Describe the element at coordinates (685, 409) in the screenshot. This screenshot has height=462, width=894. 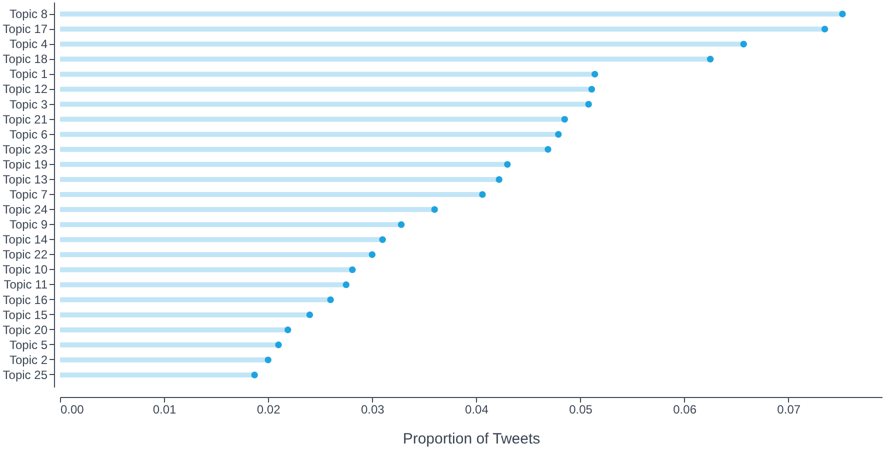
I see `x-tick-label: 0.06` at that location.